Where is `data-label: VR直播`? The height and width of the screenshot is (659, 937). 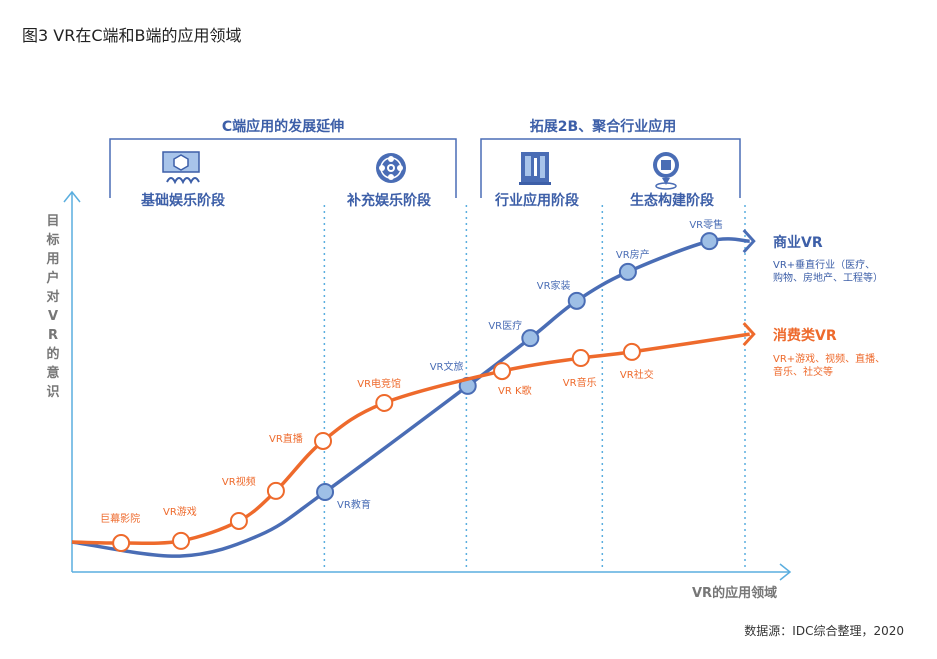 data-label: VR直播 is located at coordinates (286, 438).